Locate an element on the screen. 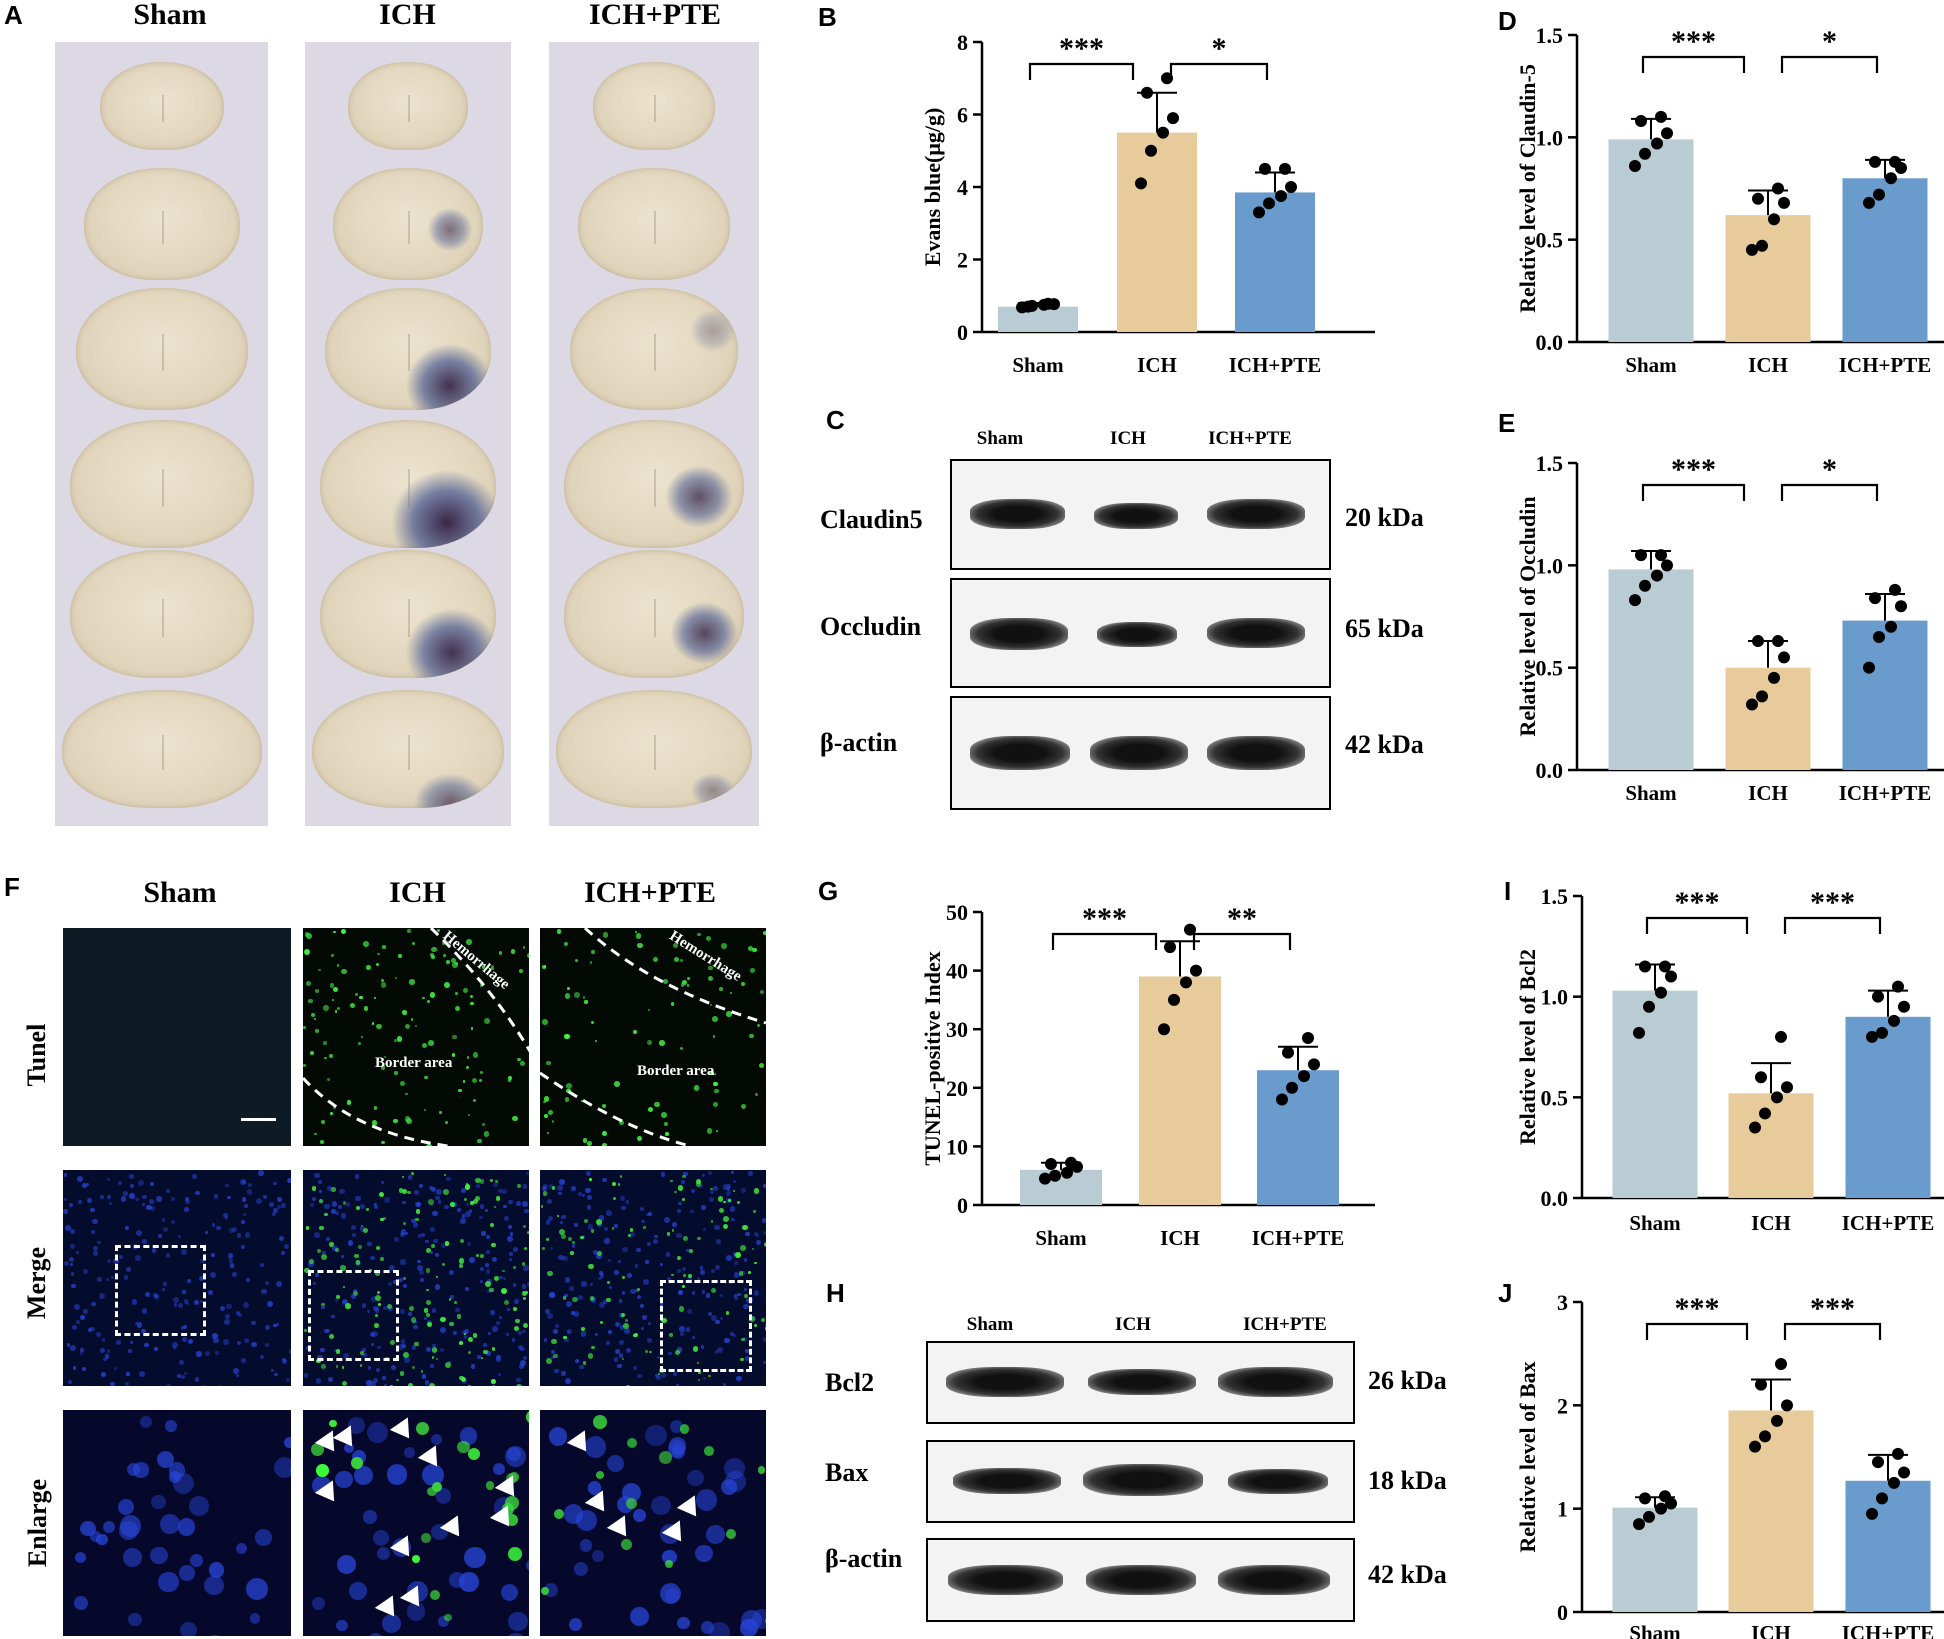 The image size is (1944, 1639). c-row-claudin5: Claudin5 is located at coordinates (871, 519).